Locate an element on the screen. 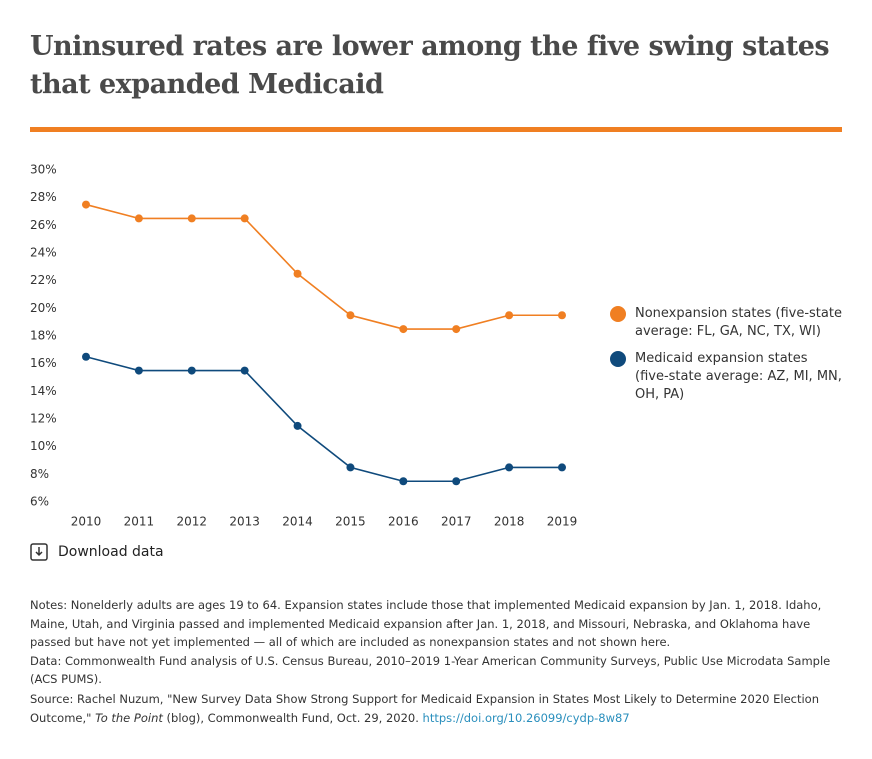 This screenshot has width=872, height=759. y-tick-label: 6% is located at coordinates (39, 502).